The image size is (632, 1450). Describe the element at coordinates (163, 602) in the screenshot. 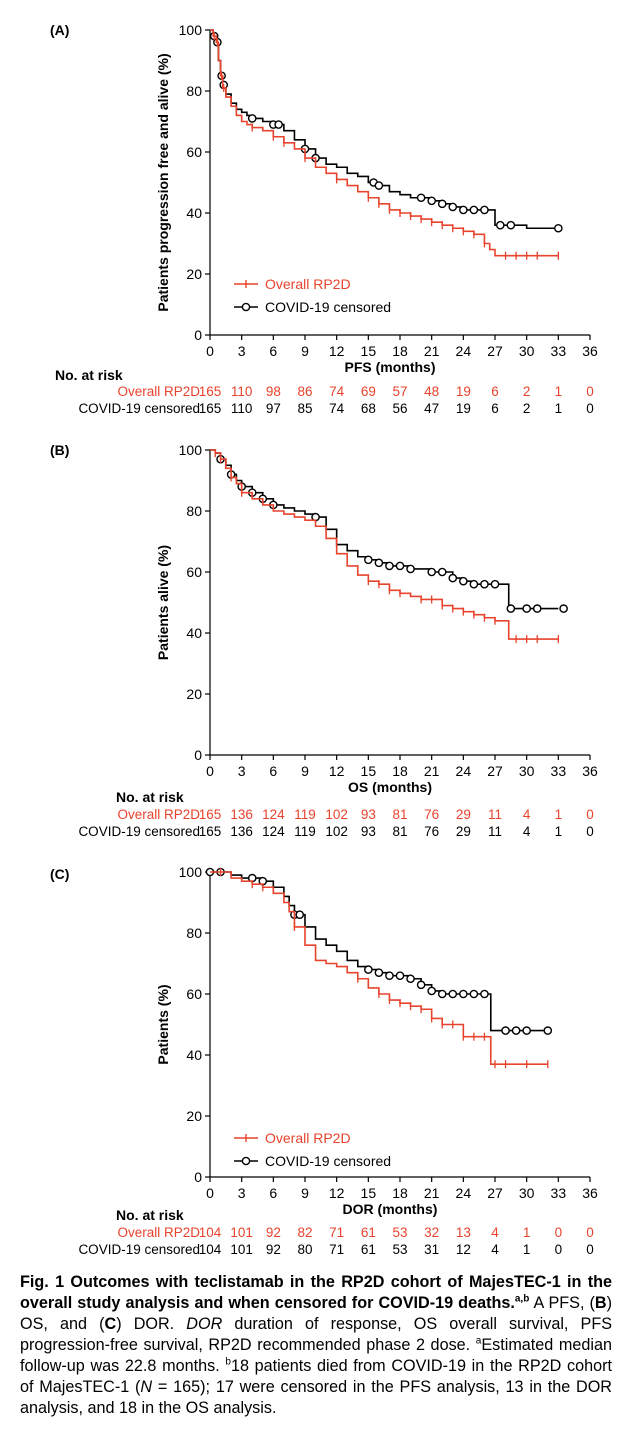

I see `y-axis-label: Patients alive (%)` at that location.